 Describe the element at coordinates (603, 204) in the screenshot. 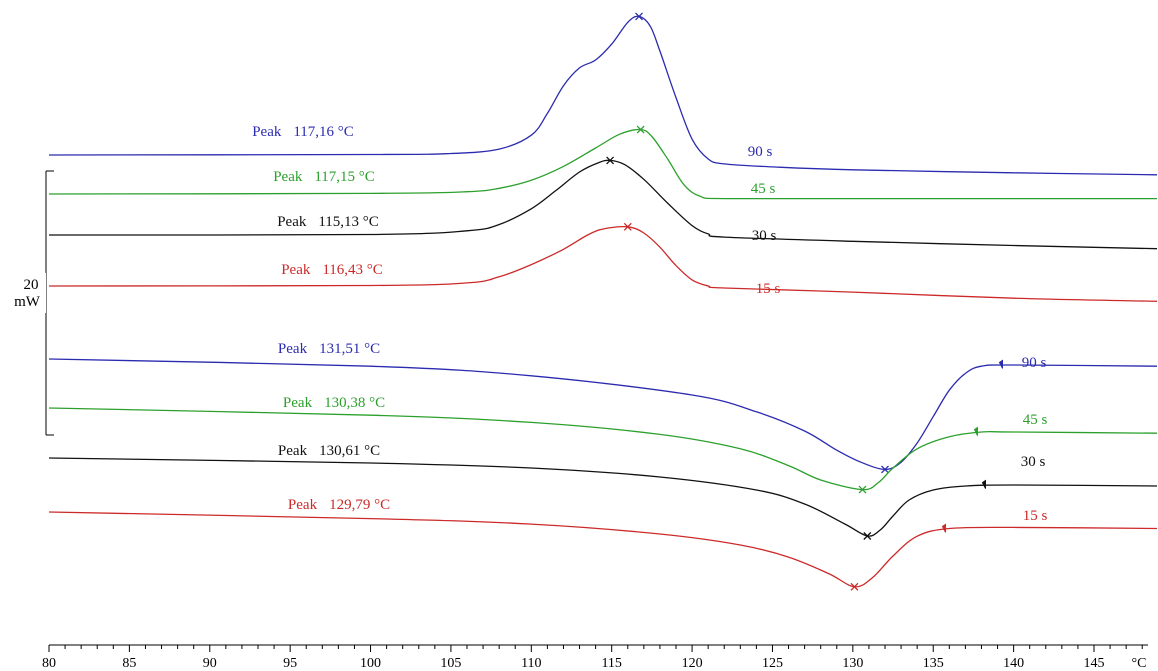

I see `curve-crystallization-30s` at that location.